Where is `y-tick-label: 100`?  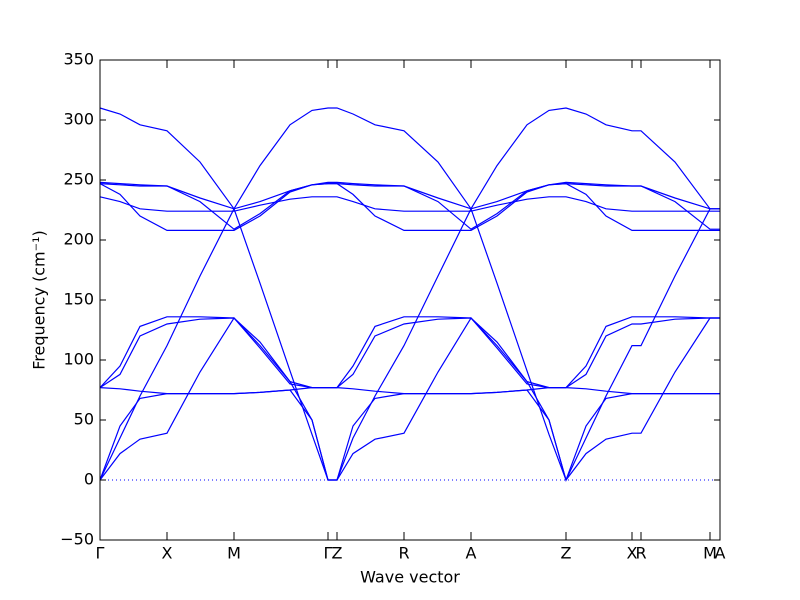 y-tick-label: 100 is located at coordinates (78, 359).